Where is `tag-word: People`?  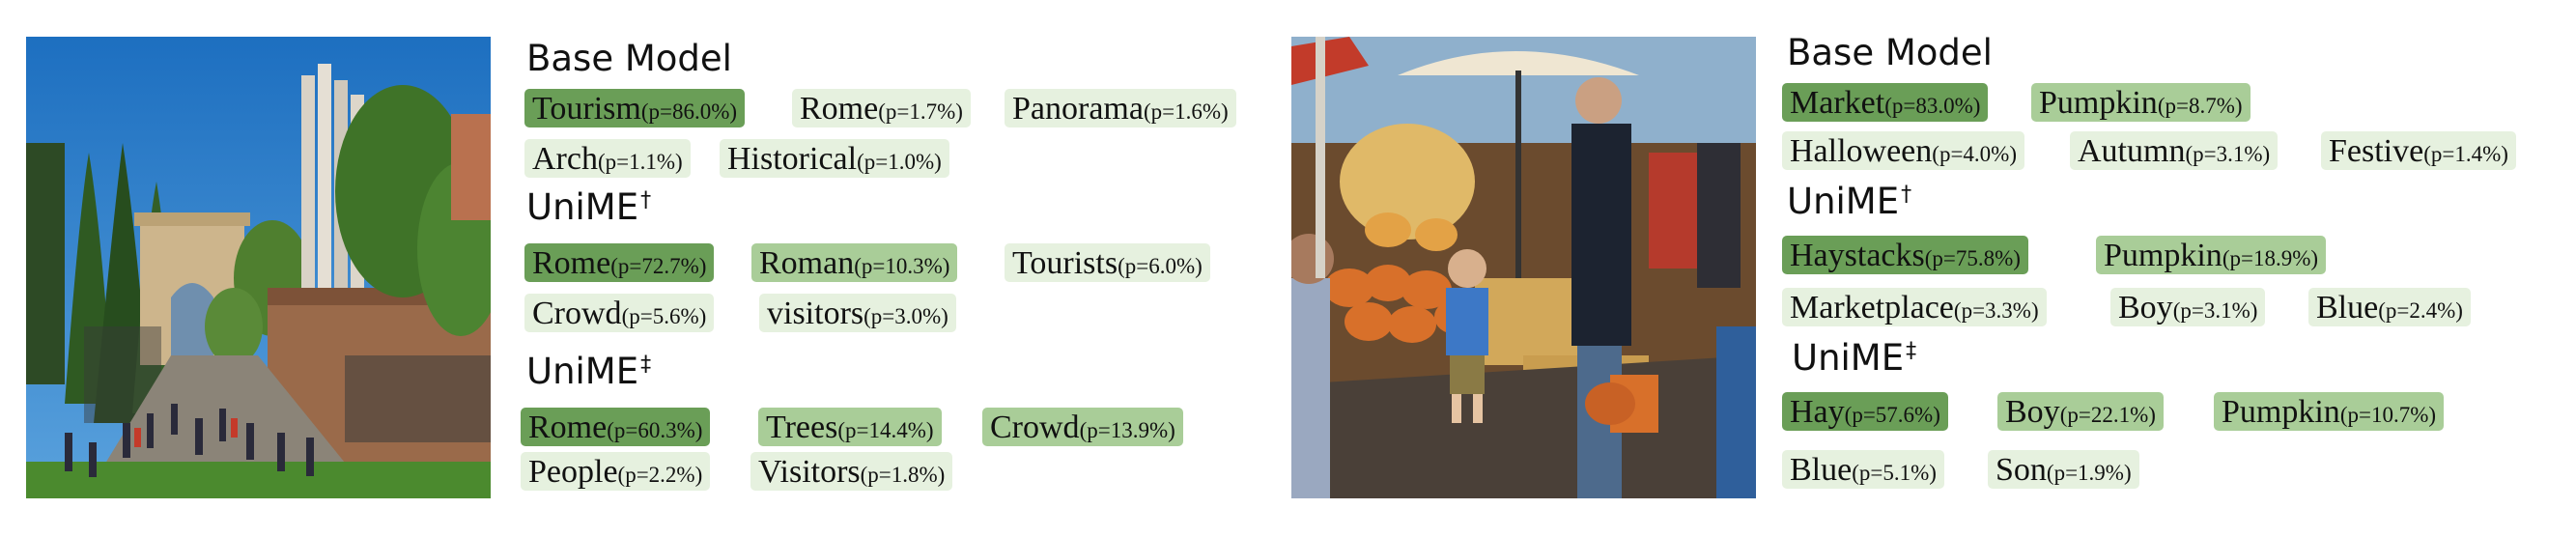
tag-word: People is located at coordinates (573, 472).